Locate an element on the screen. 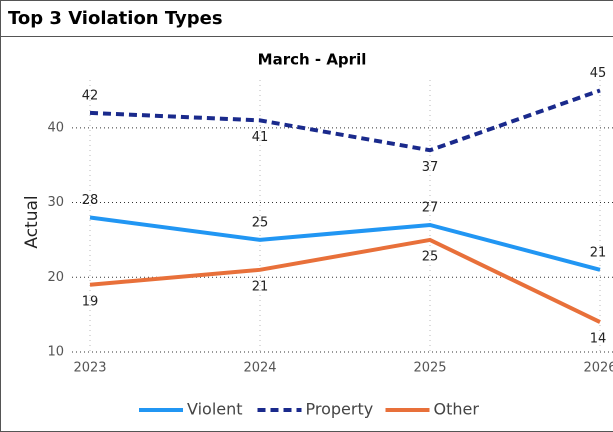  chart-subtitle: March - April is located at coordinates (312, 60).